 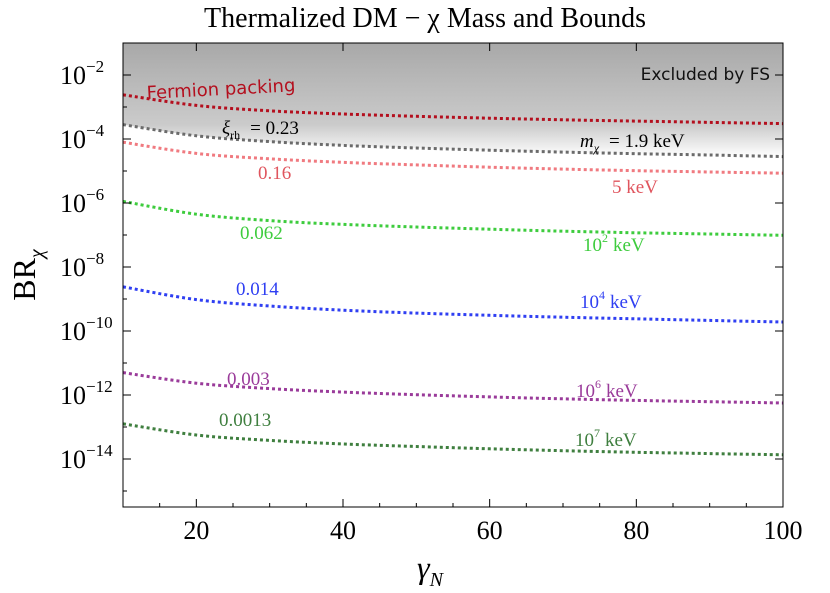 I want to click on xi-symbol: ξ, so click(x=226, y=128).